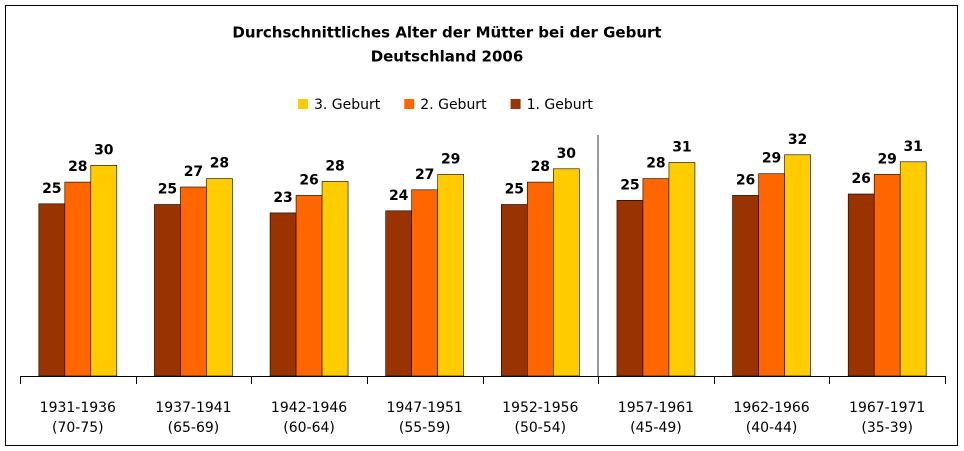 The height and width of the screenshot is (451, 964). What do you see at coordinates (309, 428) in the screenshot?
I see `x-tick-label: (60-64)` at bounding box center [309, 428].